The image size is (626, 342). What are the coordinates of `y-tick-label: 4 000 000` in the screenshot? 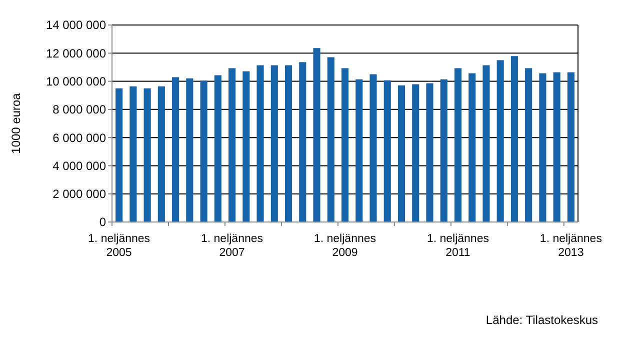 It's located at (79, 165).